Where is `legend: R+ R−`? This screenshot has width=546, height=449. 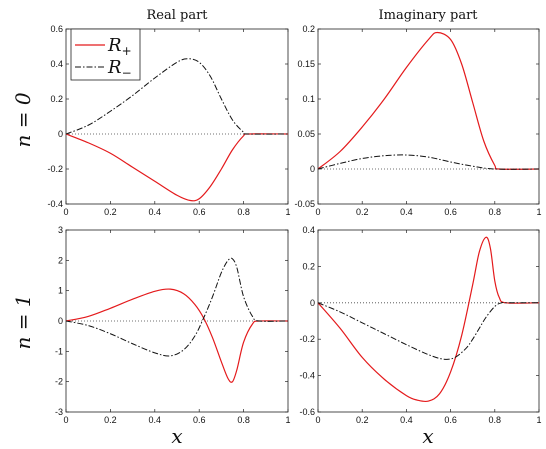 legend: R+ R− is located at coordinates (105, 54).